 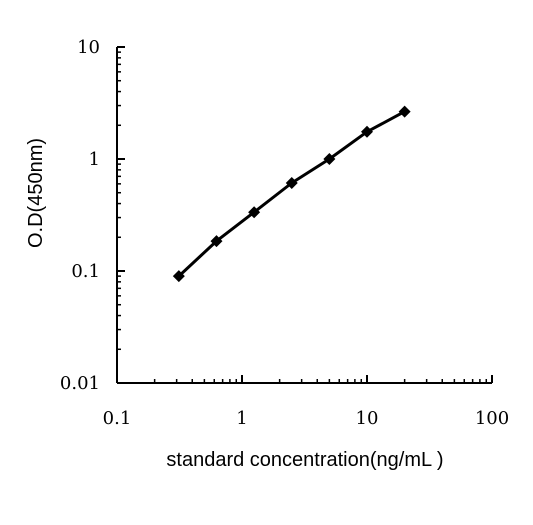 I want to click on x-tick-label-2: 10, so click(x=367, y=418).